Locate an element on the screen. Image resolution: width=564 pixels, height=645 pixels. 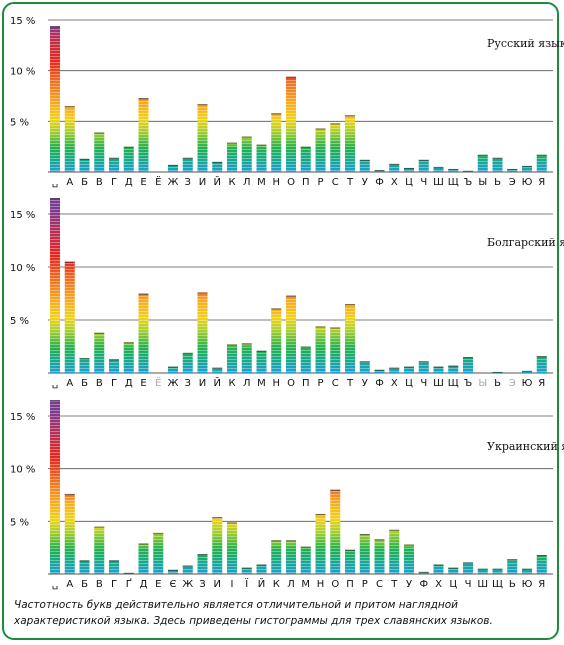
x-tick-label: Х is located at coordinates (394, 182).